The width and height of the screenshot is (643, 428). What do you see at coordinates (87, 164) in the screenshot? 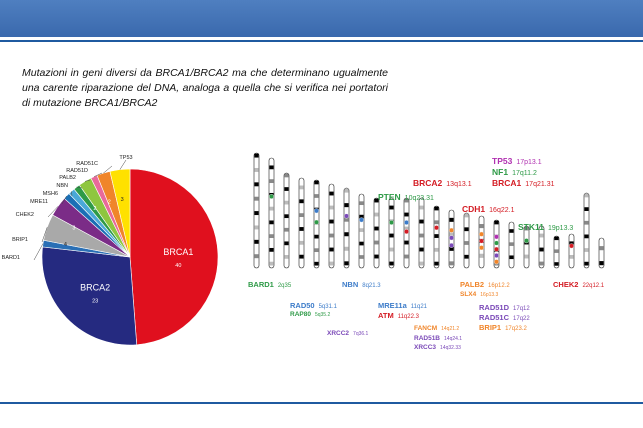
I see `pie-outer-label-rad51c: RAD51C` at bounding box center [87, 164].